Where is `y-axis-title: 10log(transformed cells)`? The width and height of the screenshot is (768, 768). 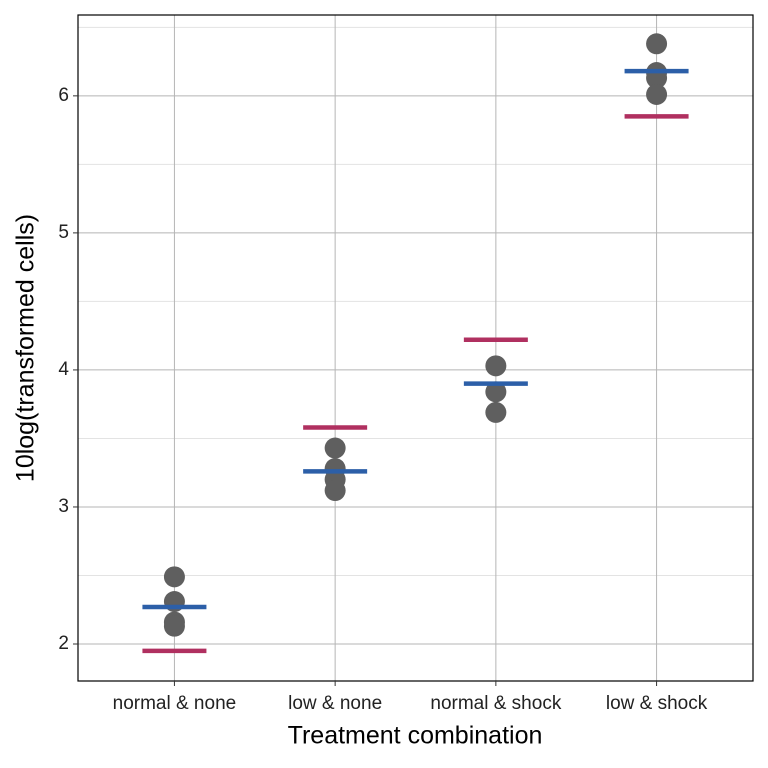
y-axis-title: 10log(transformed cells) is located at coordinates (26, 348).